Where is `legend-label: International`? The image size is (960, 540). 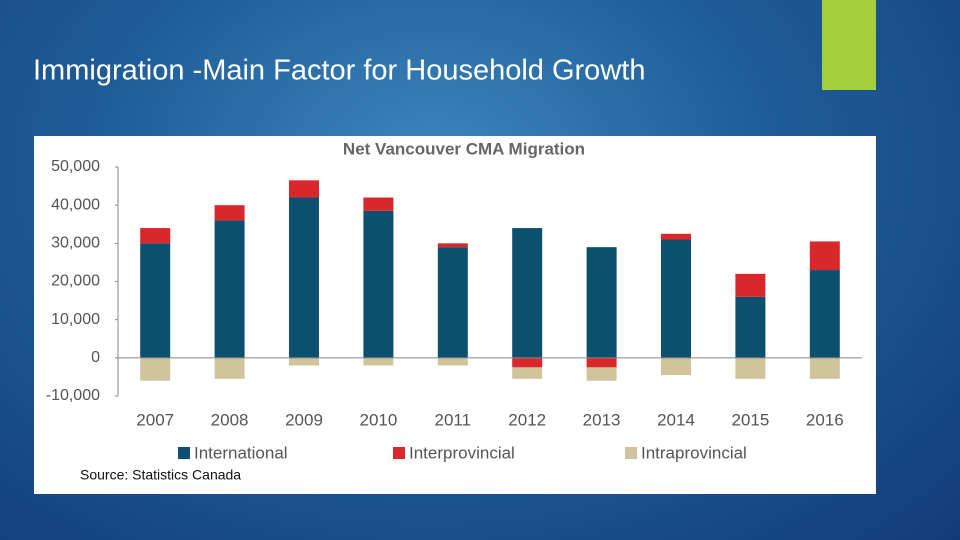
legend-label: International is located at coordinates (241, 452).